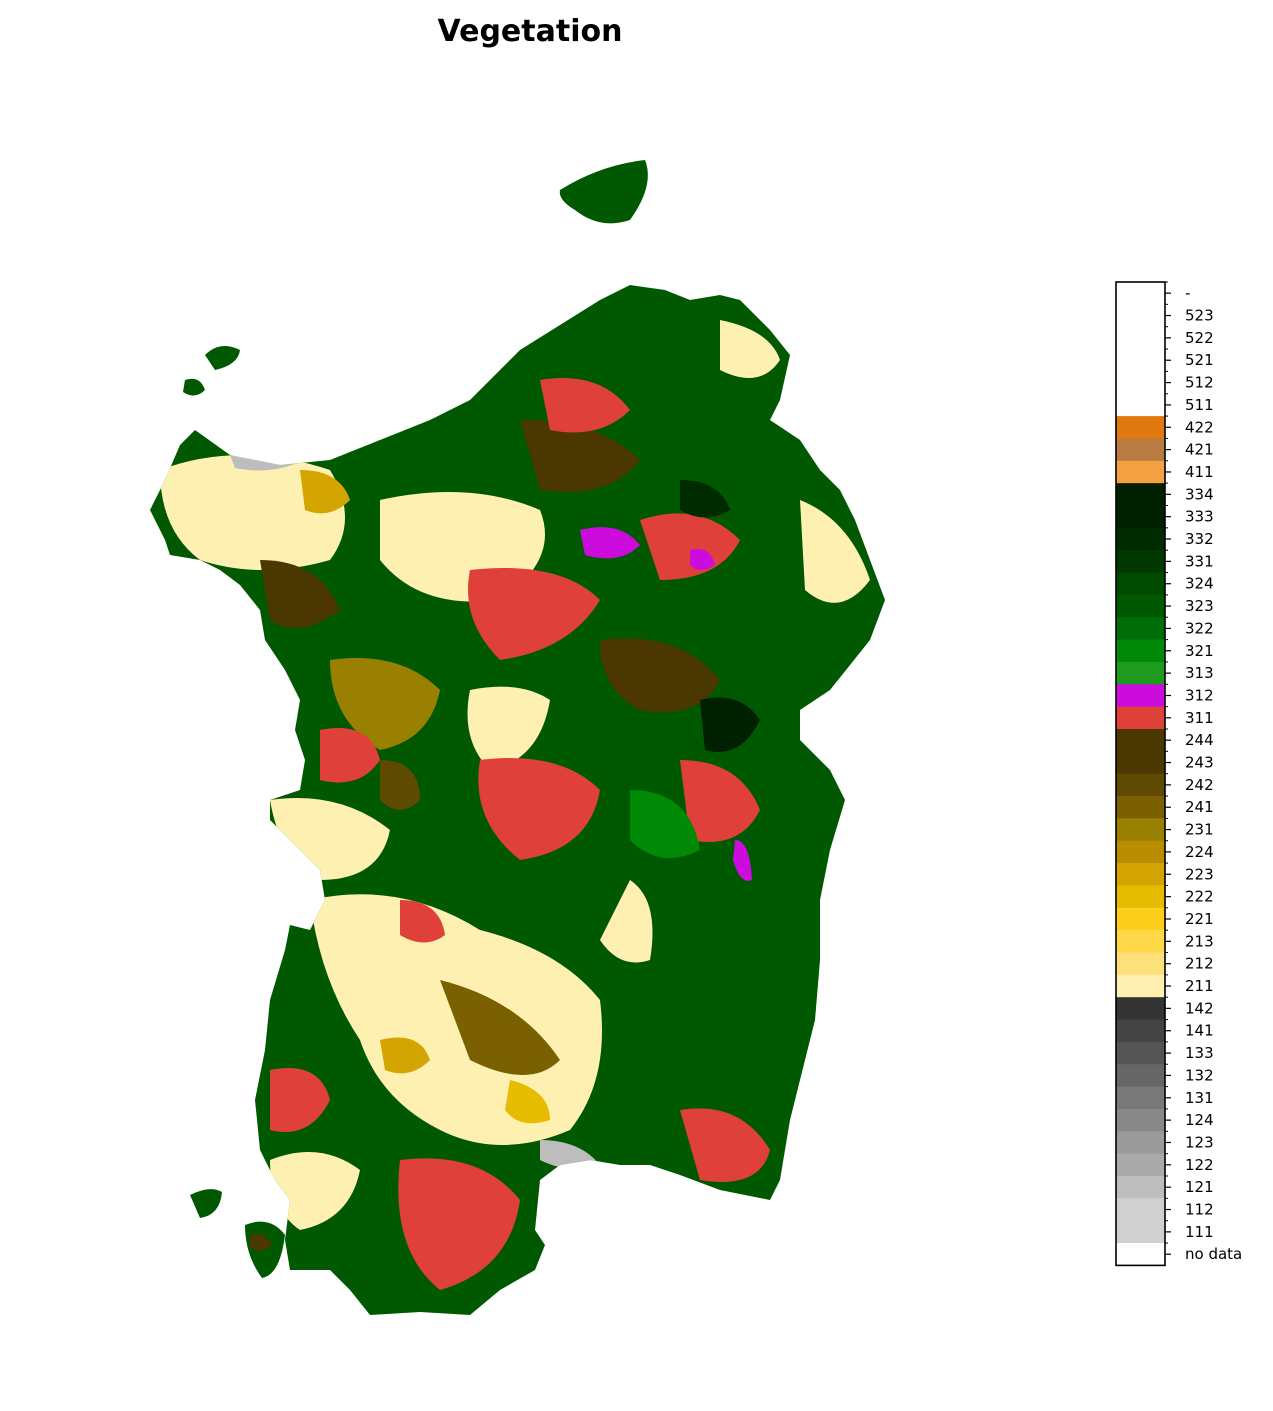  Describe the element at coordinates (1199, 628) in the screenshot. I see `legend-label: 322` at that location.